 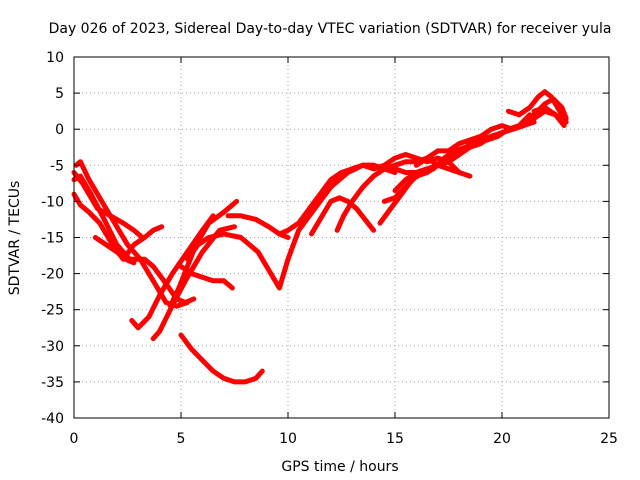 What do you see at coordinates (344, 439) in the screenshot?
I see `x-tick-labels: 0 5 10 15 20 25` at bounding box center [344, 439].